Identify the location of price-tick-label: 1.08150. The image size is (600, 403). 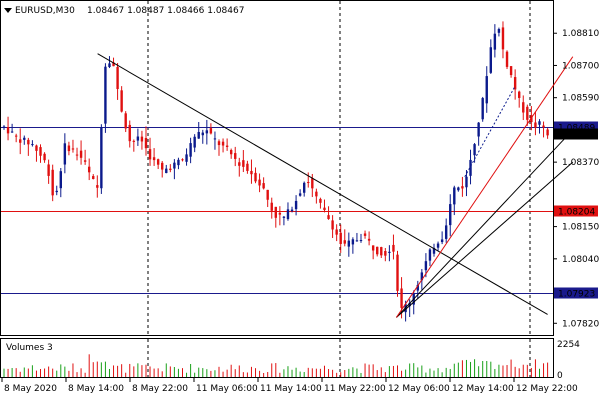
(580, 228).